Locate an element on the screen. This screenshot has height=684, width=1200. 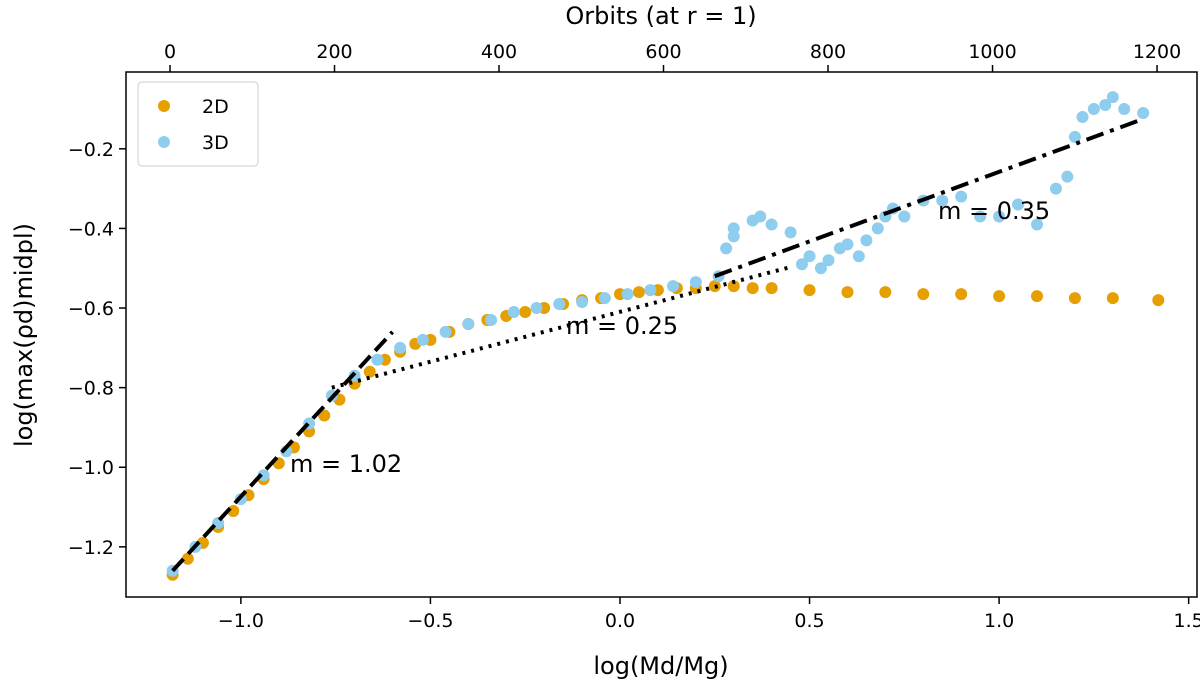
legend-box is located at coordinates (198, 124).